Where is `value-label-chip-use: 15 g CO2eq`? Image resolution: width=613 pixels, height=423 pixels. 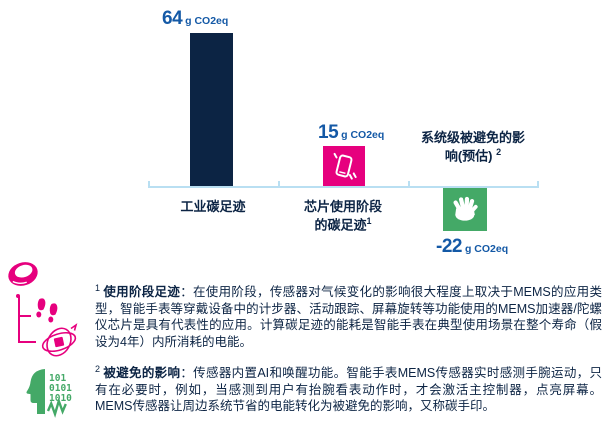 value-label-chip-use: 15 g CO2eq is located at coordinates (351, 133).